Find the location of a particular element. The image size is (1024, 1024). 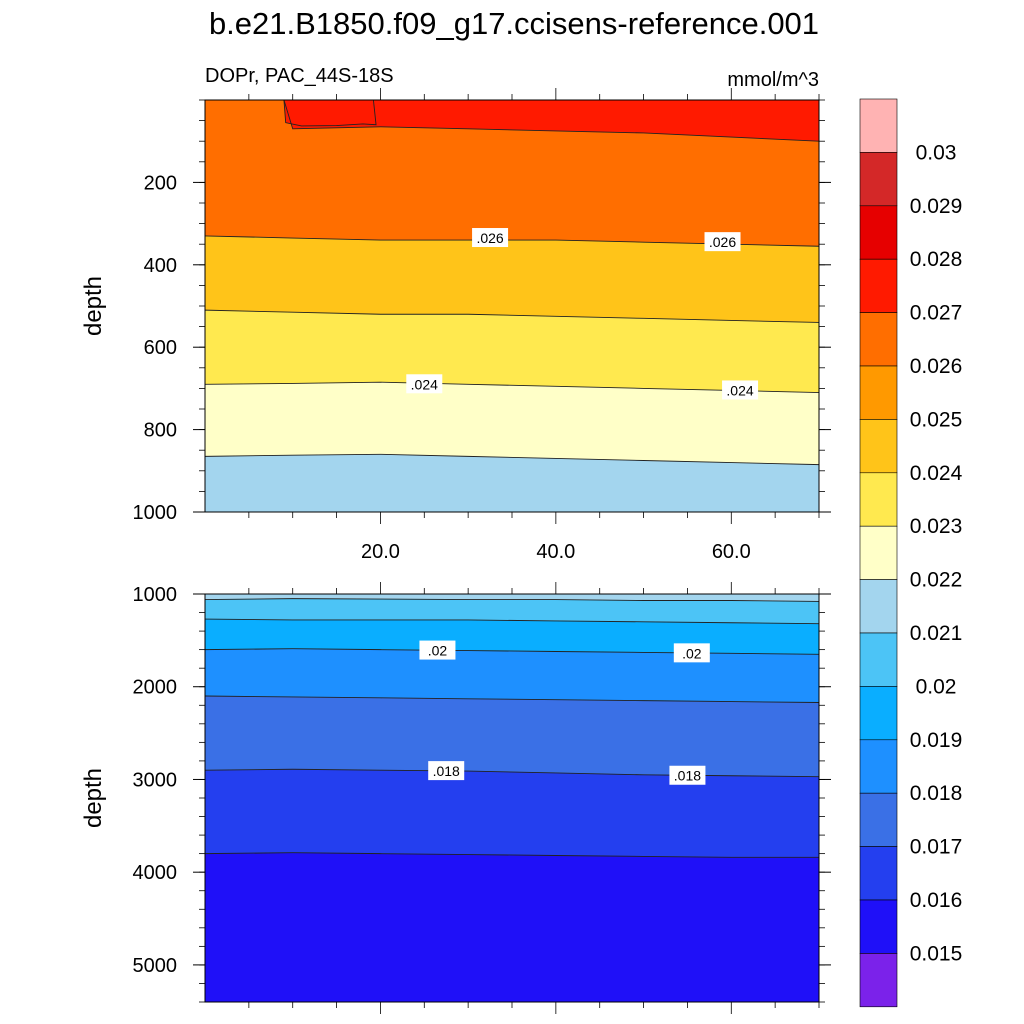

colorbar-label: 0.022 is located at coordinates (936, 580).